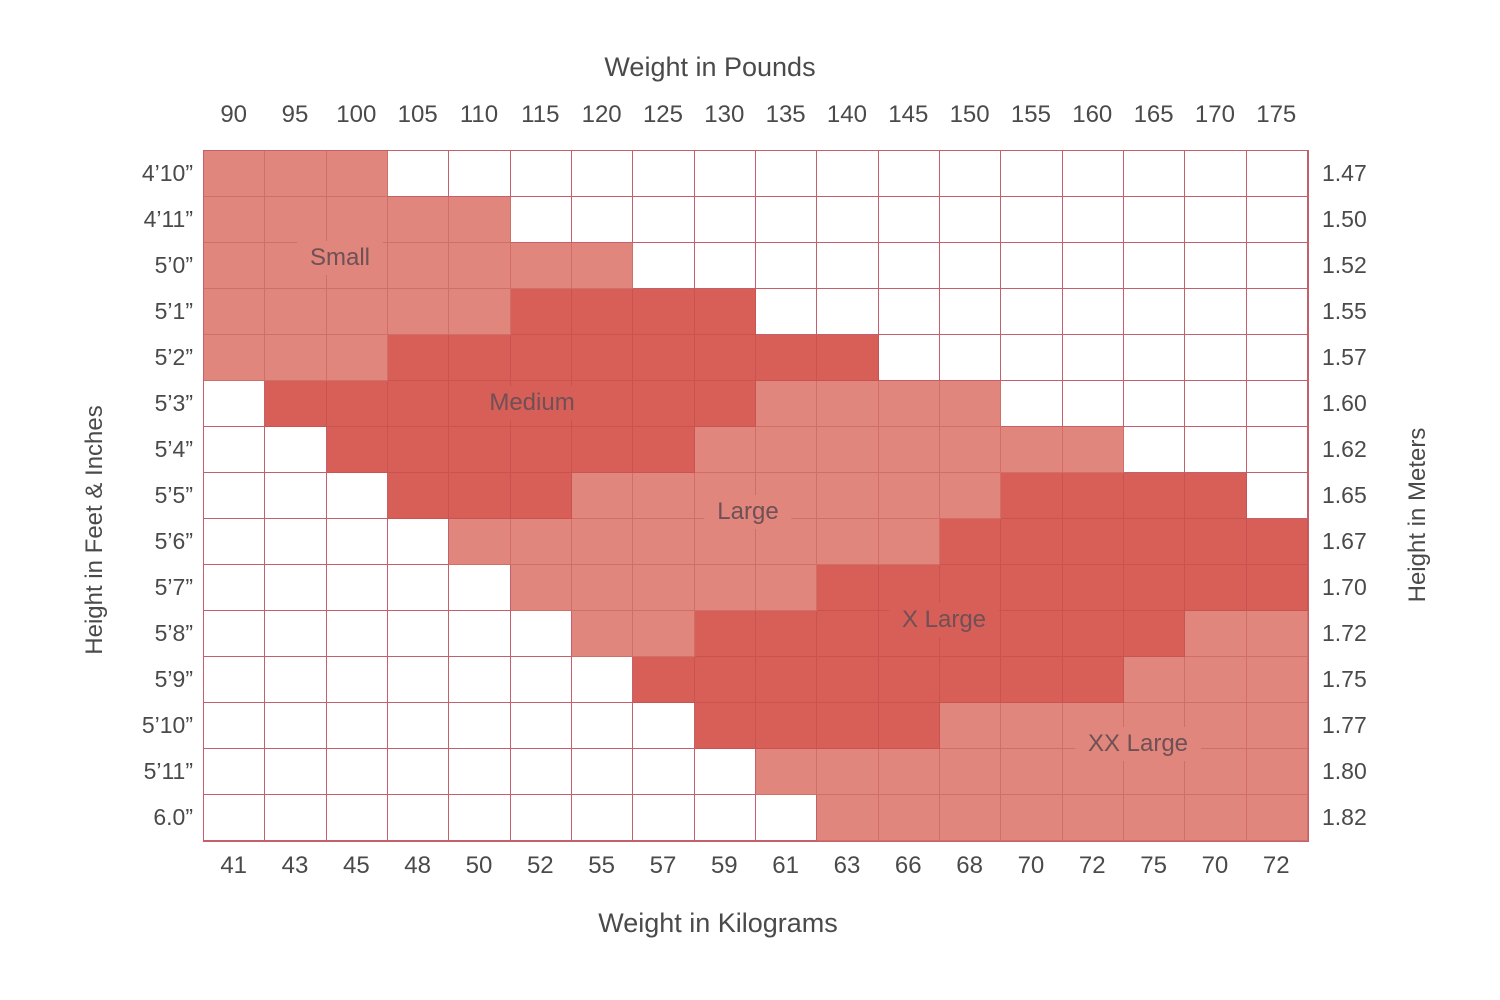  I want to click on pound-tick-label: 145, so click(908, 114).